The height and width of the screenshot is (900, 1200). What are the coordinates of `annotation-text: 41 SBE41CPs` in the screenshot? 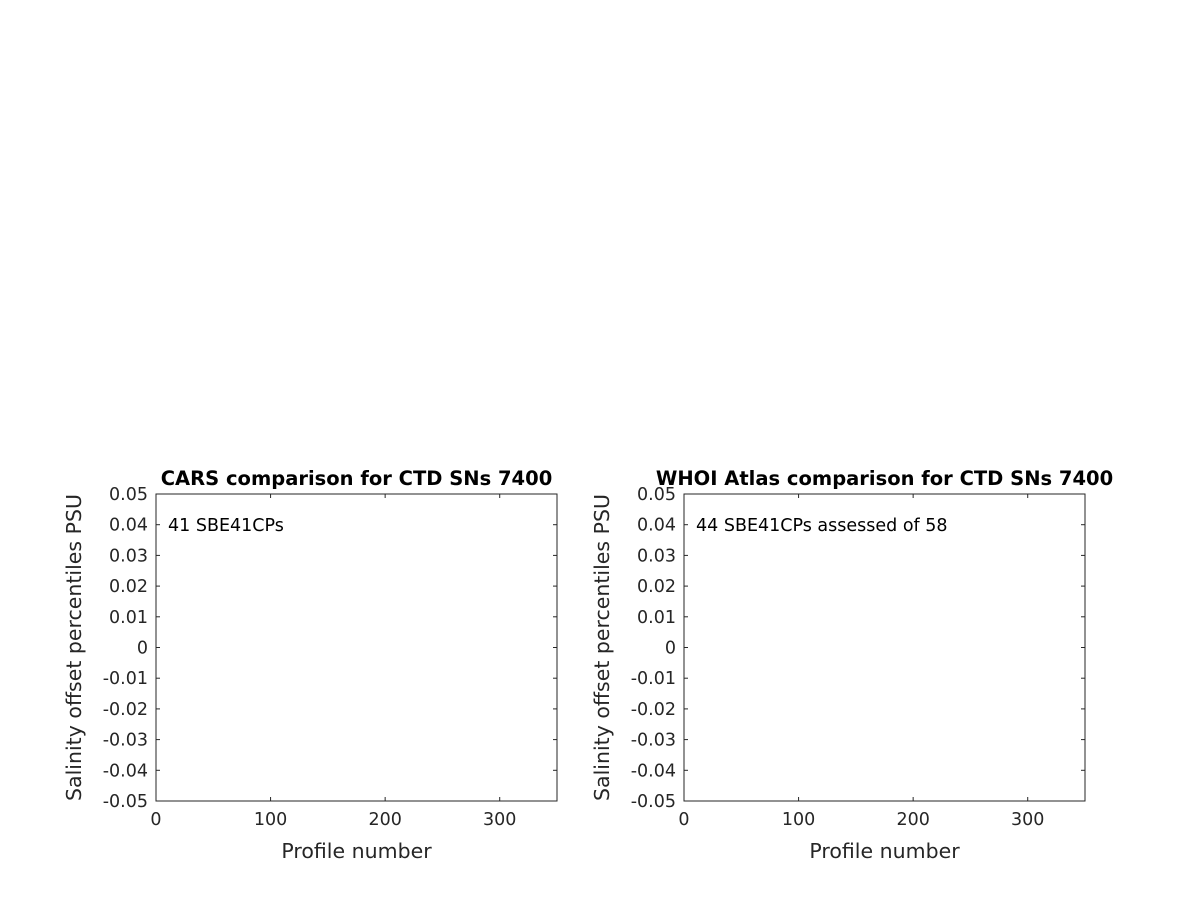 It's located at (226, 526).